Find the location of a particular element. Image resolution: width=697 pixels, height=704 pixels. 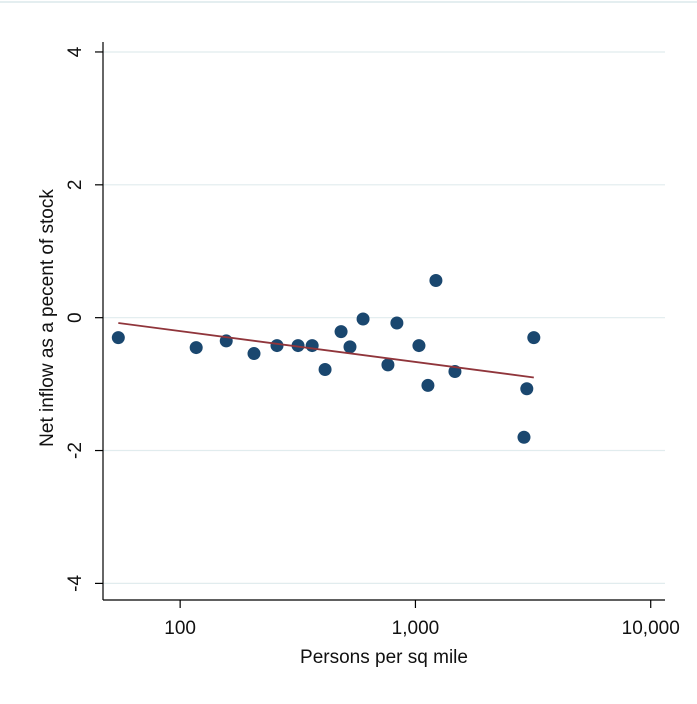

y-tick-label: 2 is located at coordinates (75, 185).